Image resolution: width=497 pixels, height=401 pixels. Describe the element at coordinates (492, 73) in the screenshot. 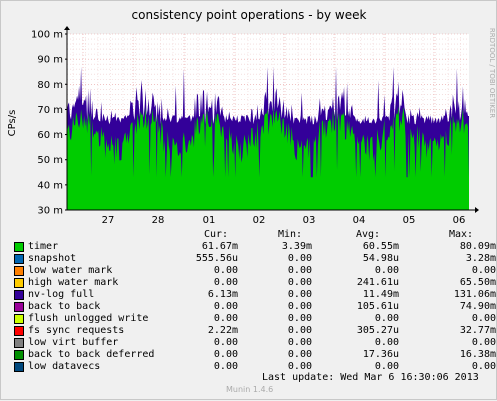

I see `rrdtool-watermark: RRDTOOL / TOBI OETIKER` at that location.